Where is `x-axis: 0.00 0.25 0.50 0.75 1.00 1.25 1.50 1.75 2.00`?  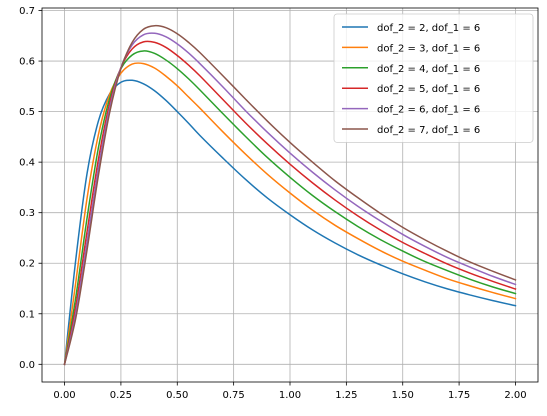
x-axis: 0.00 0.25 0.50 0.75 1.00 1.25 1.50 1.75 2.00 is located at coordinates (290, 391).